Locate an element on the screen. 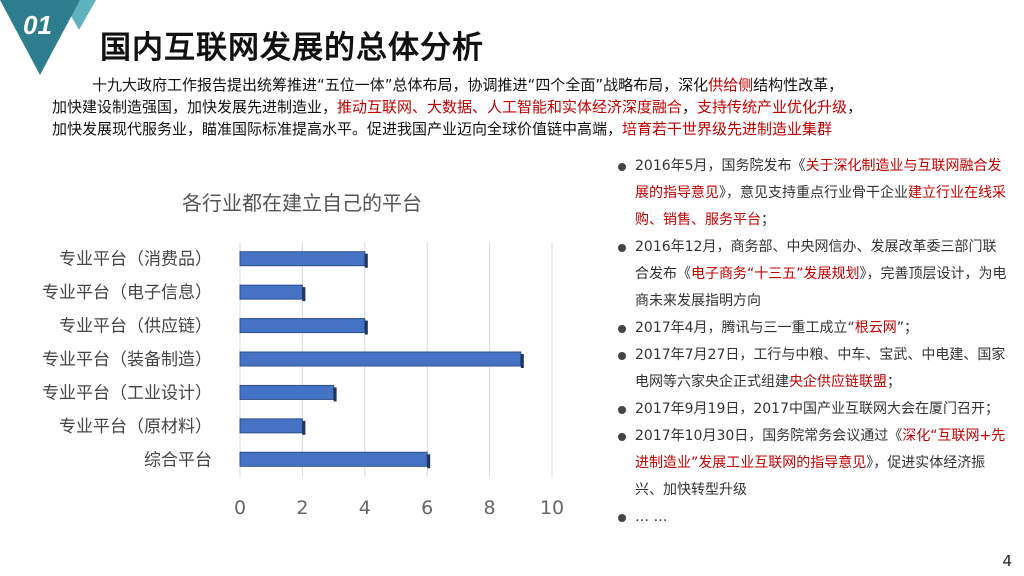 The height and width of the screenshot is (576, 1024). text-segment: 加快发展现代服务业，瞄准国际标准提高水平。促进我国产业迈向全球价值链中高端， is located at coordinates (337, 129).